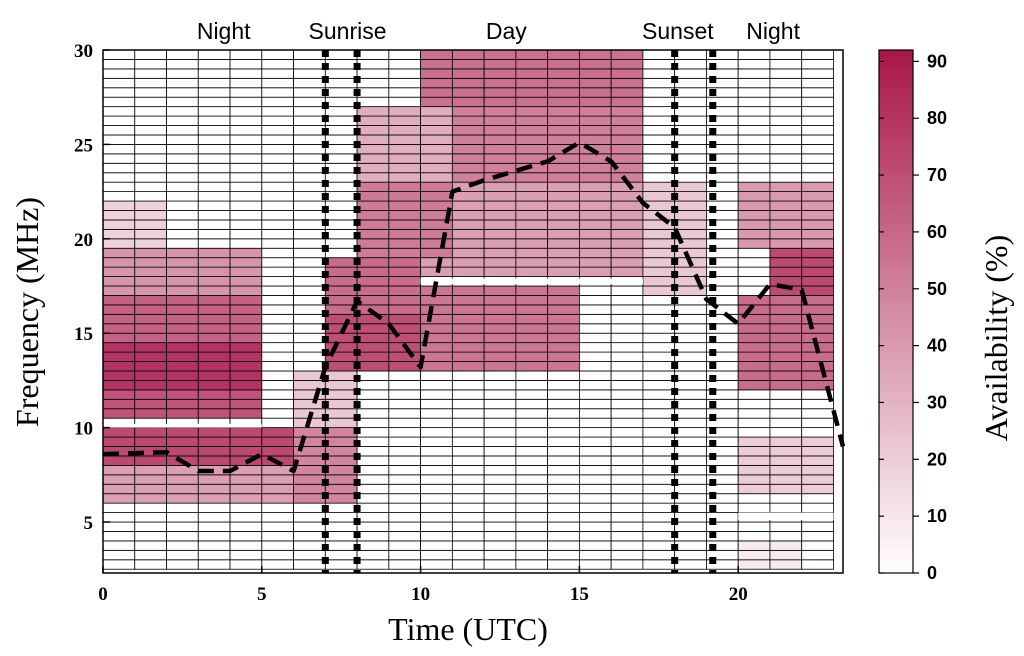 This screenshot has width=1024, height=656. I want to click on y-tick-label: 10, so click(83, 429).